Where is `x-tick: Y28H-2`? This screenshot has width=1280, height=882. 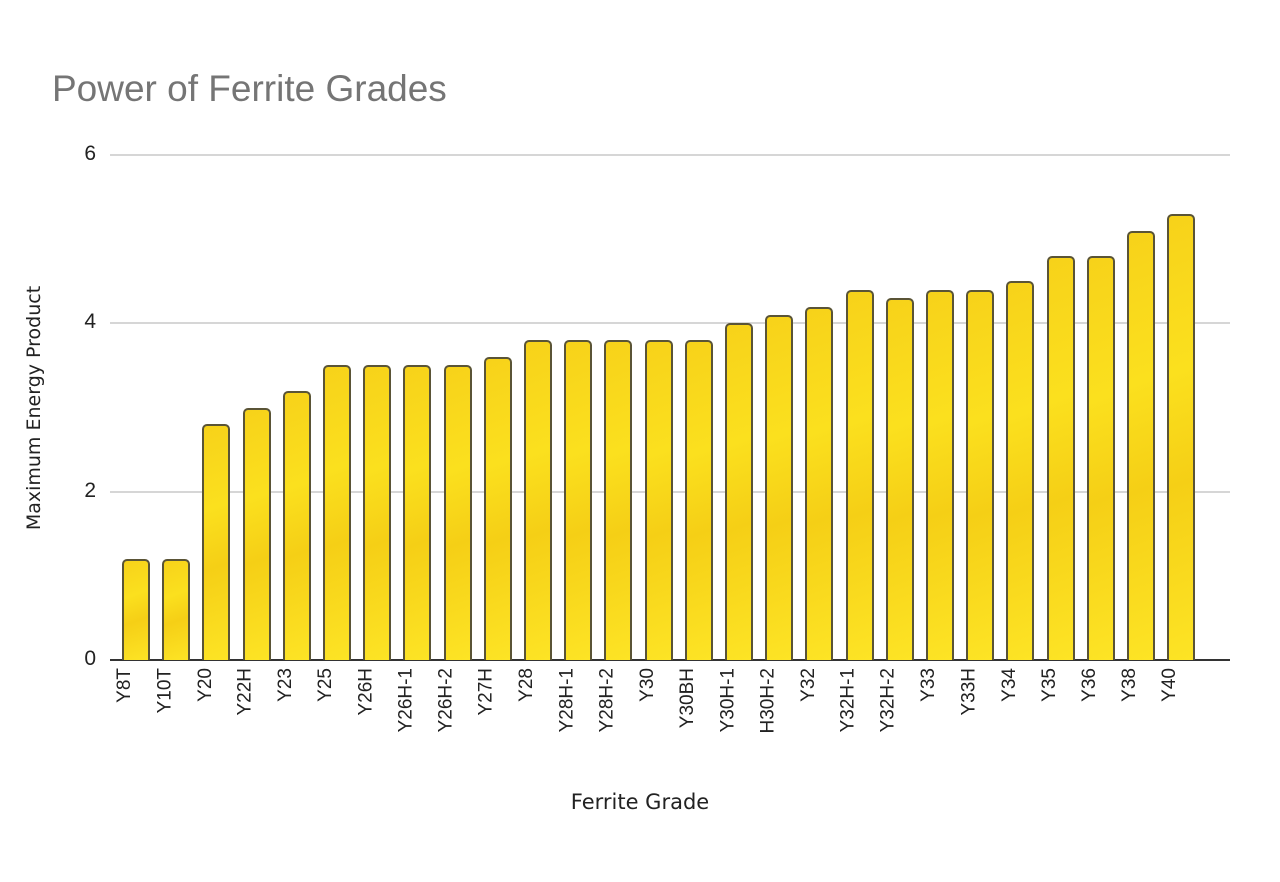
x-tick: Y28H-2 is located at coordinates (612, 723).